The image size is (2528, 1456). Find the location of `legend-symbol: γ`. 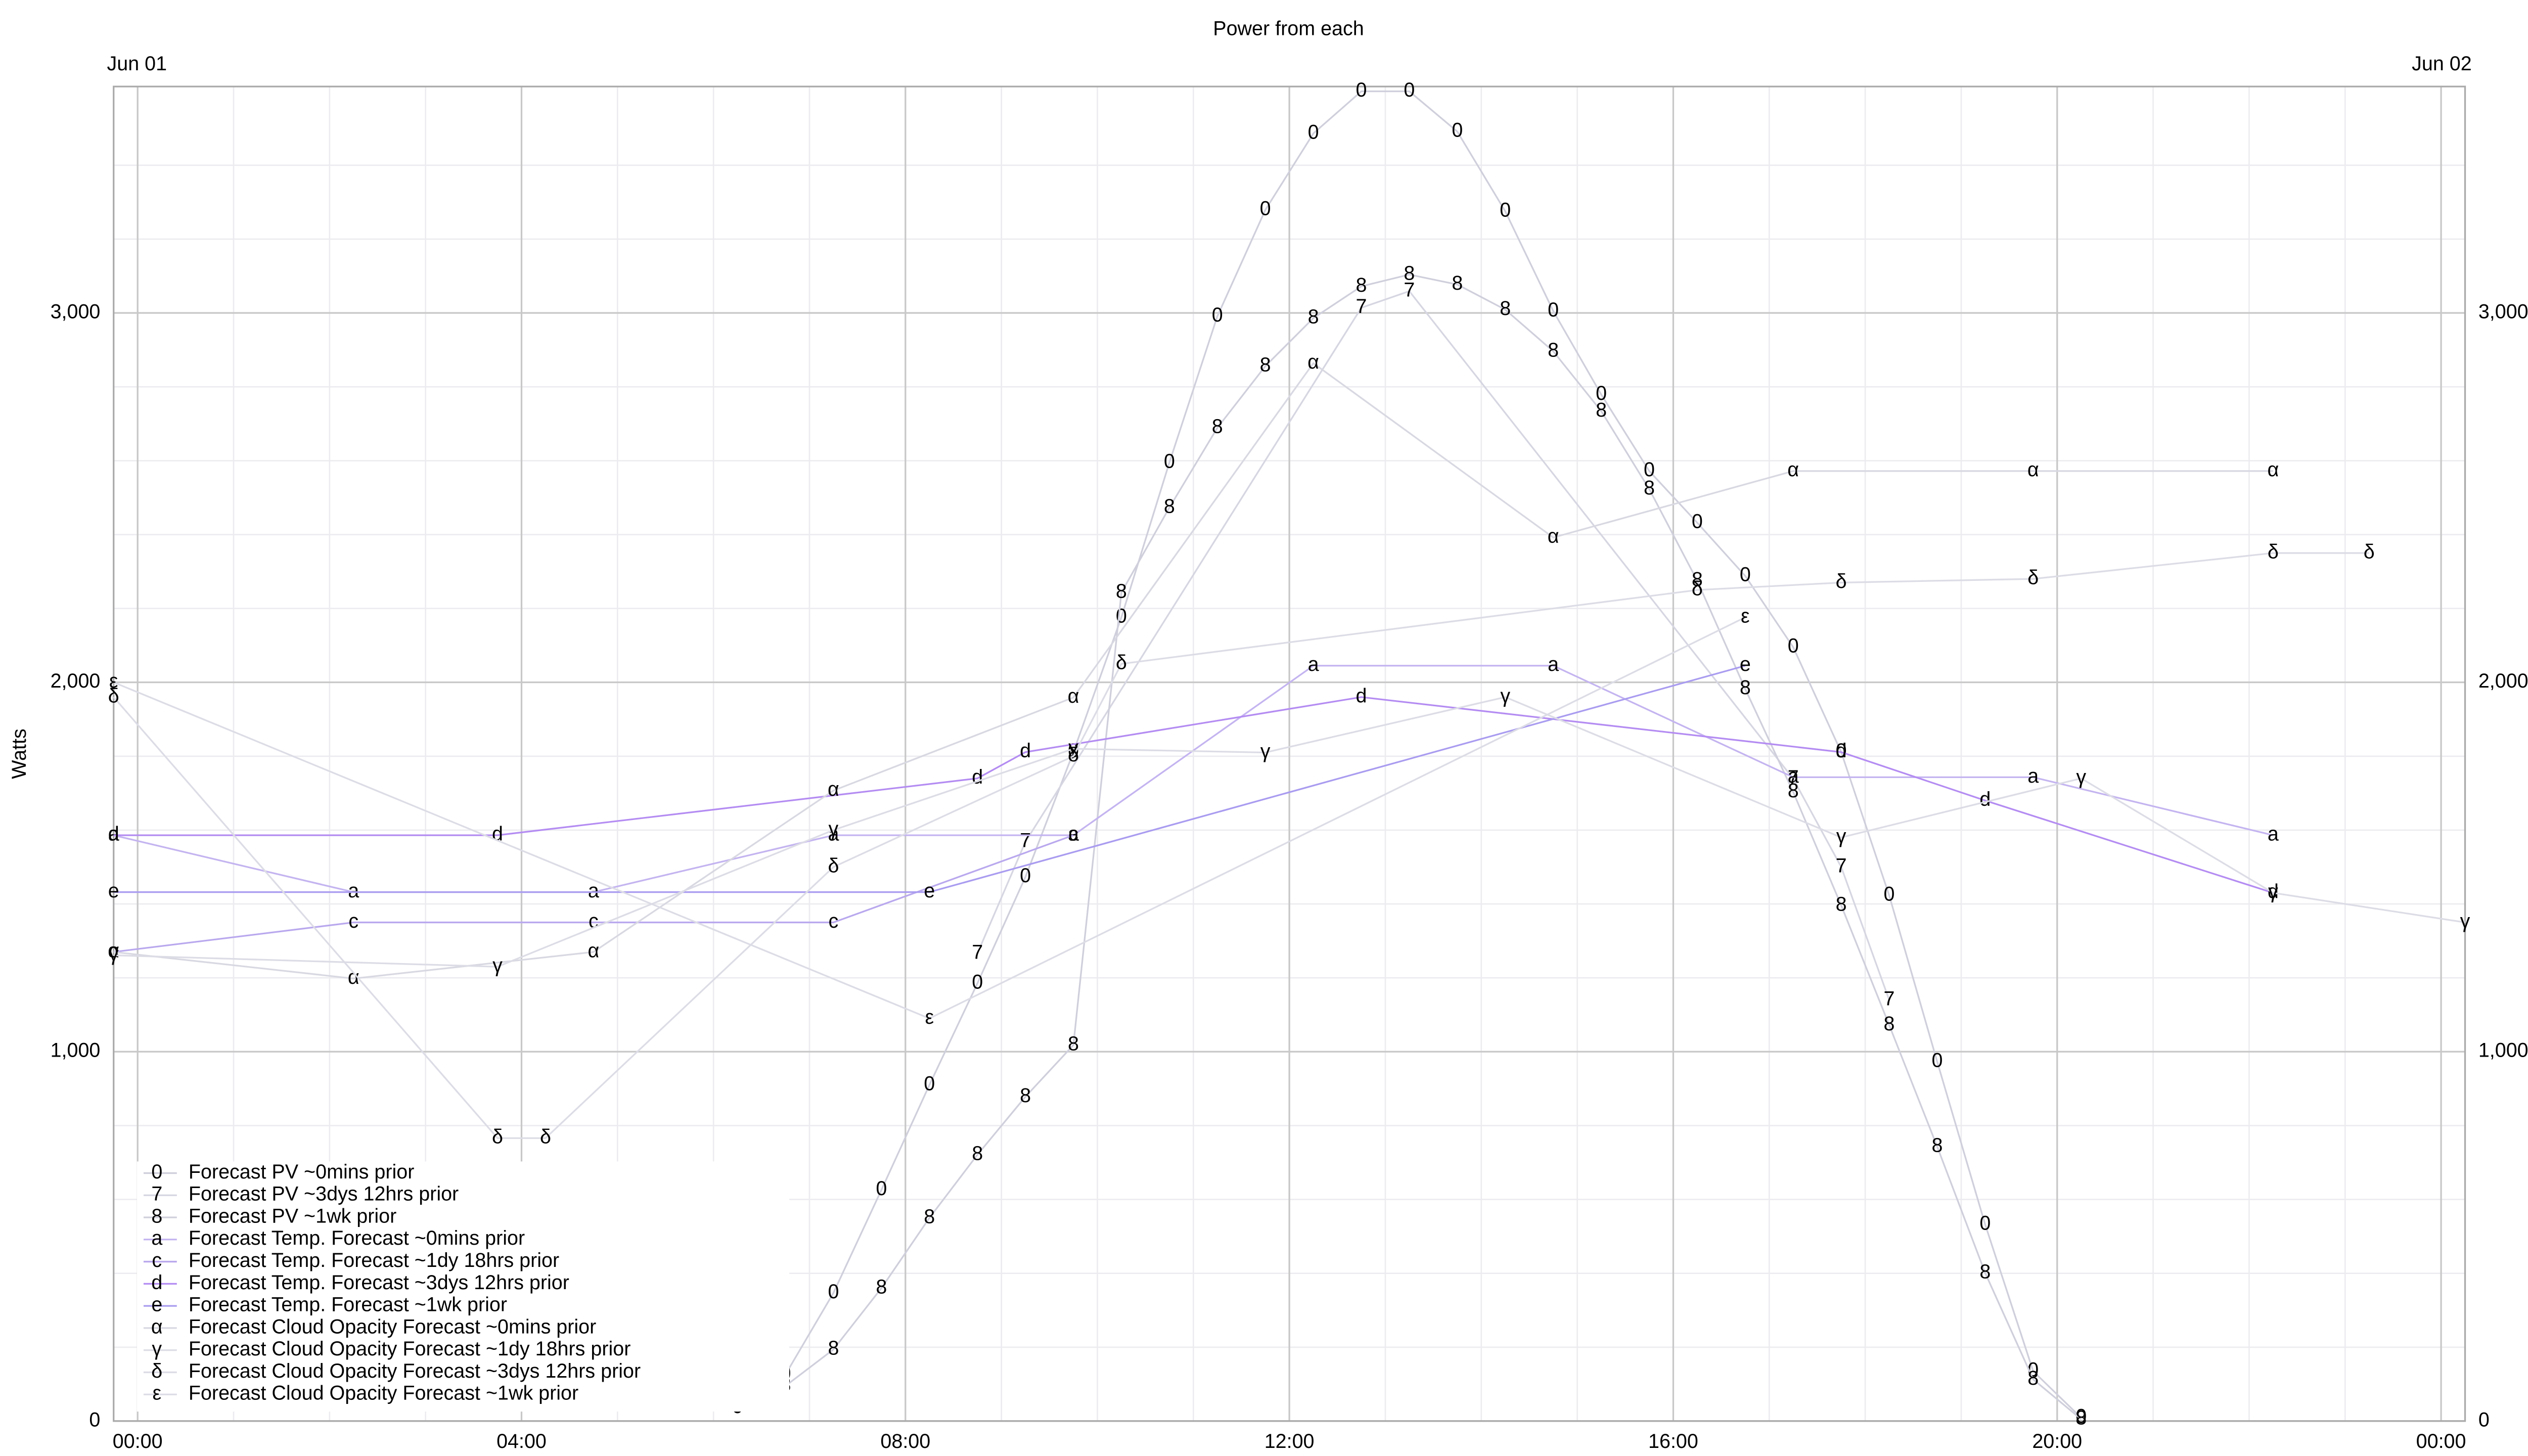

legend-symbol: γ is located at coordinates (157, 1349).